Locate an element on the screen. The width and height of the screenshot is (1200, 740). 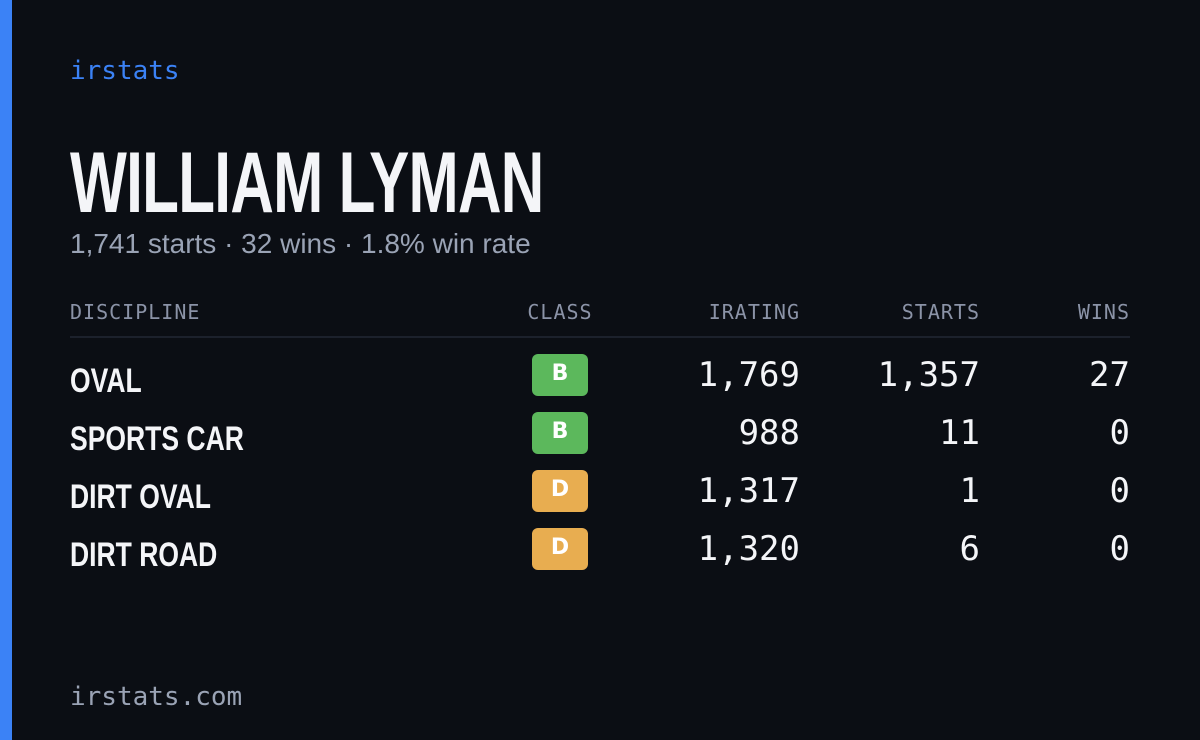
driver-name: WILLIAM LYMAN is located at coordinates (307, 183).